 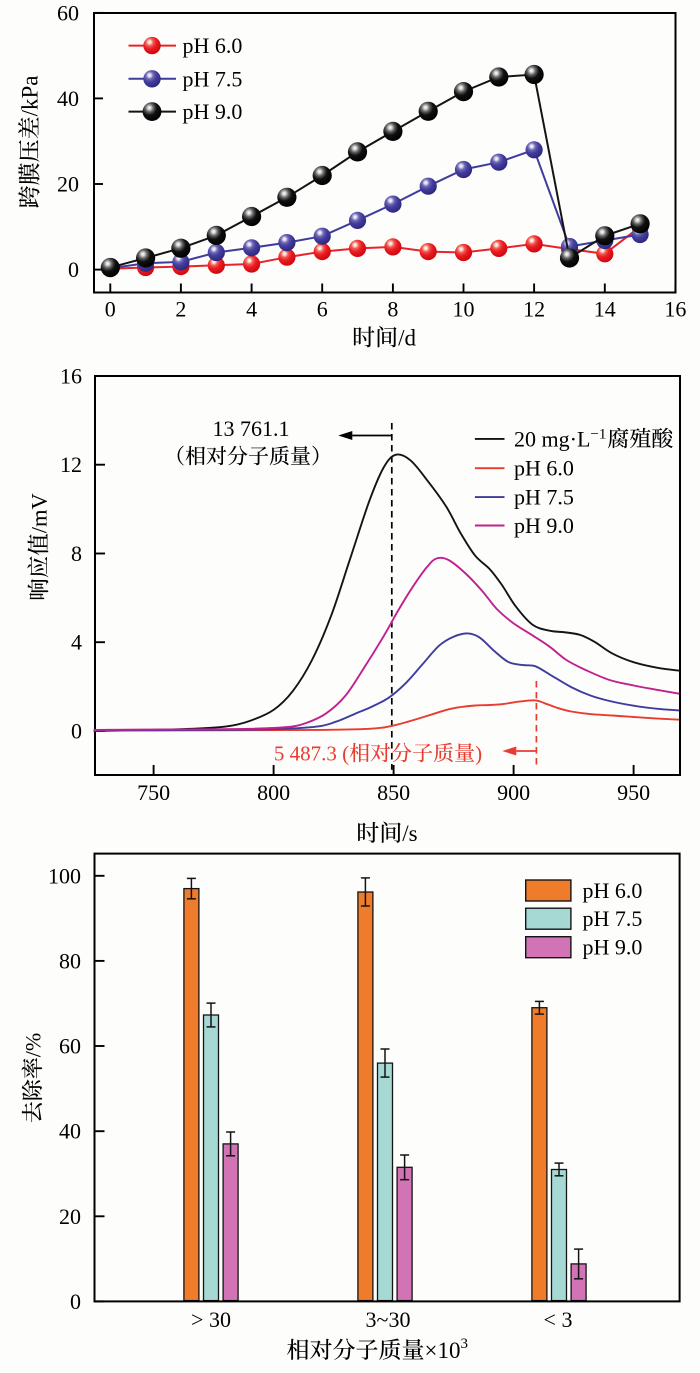 What do you see at coordinates (211, 1319) in the screenshot?
I see `svg-text: > 30` at bounding box center [211, 1319].